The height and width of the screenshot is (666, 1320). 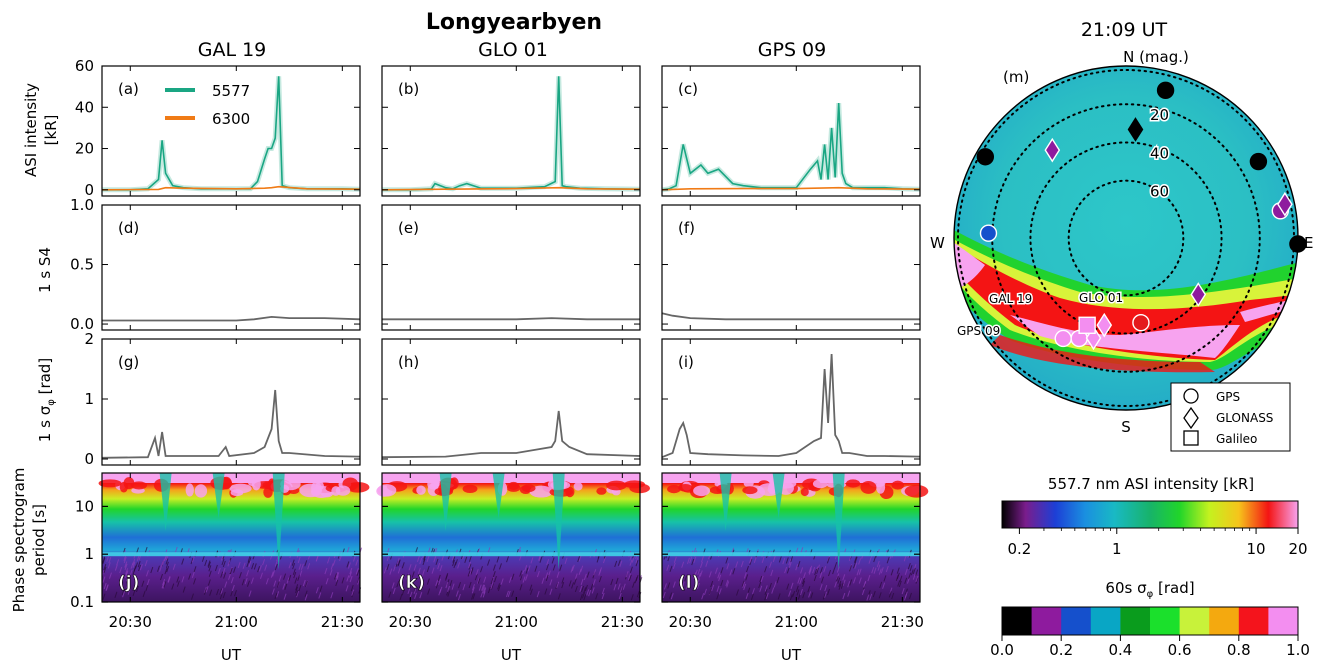 I want to click on panel-d: 0.0 0.5 1.0 (d), so click(x=215, y=264).